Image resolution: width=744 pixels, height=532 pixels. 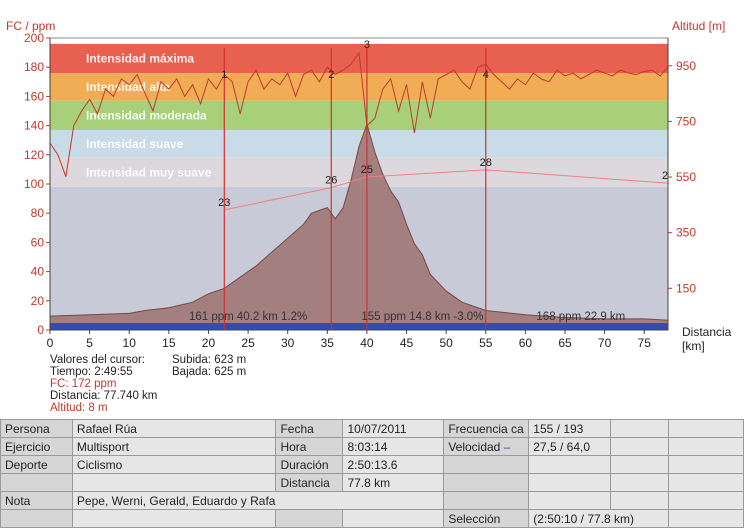 What do you see at coordinates (174, 446) in the screenshot?
I see `ejercicio-value: Multisport` at bounding box center [174, 446].